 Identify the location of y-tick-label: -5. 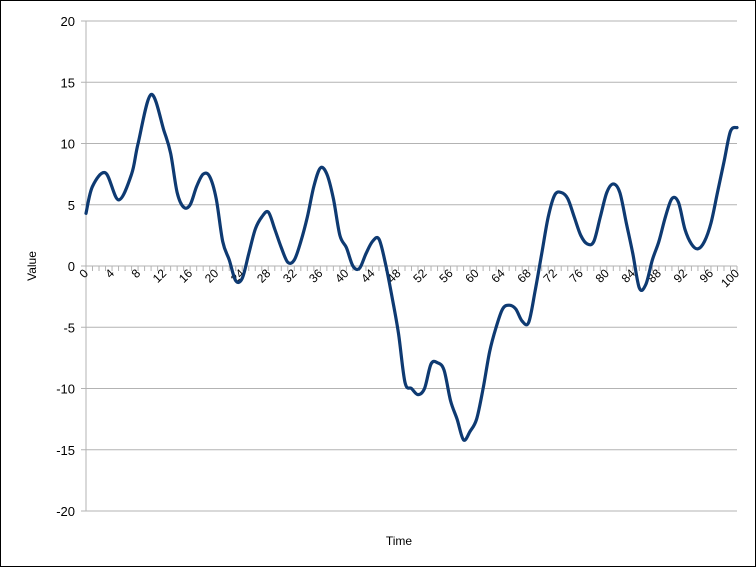
(69, 327).